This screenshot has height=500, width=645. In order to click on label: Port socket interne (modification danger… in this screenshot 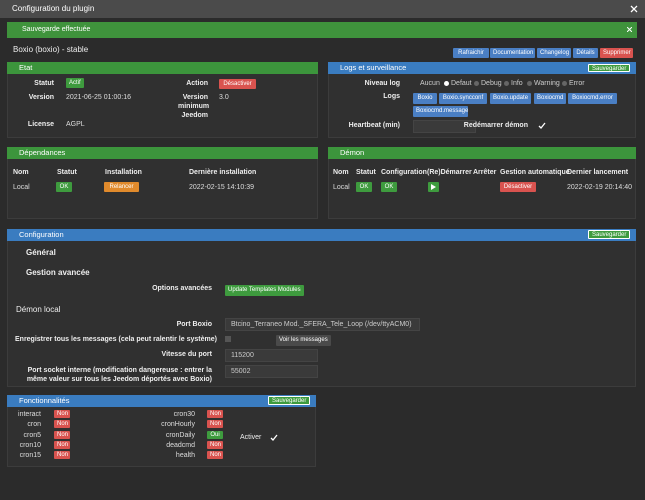, I will do `click(119, 375)`.